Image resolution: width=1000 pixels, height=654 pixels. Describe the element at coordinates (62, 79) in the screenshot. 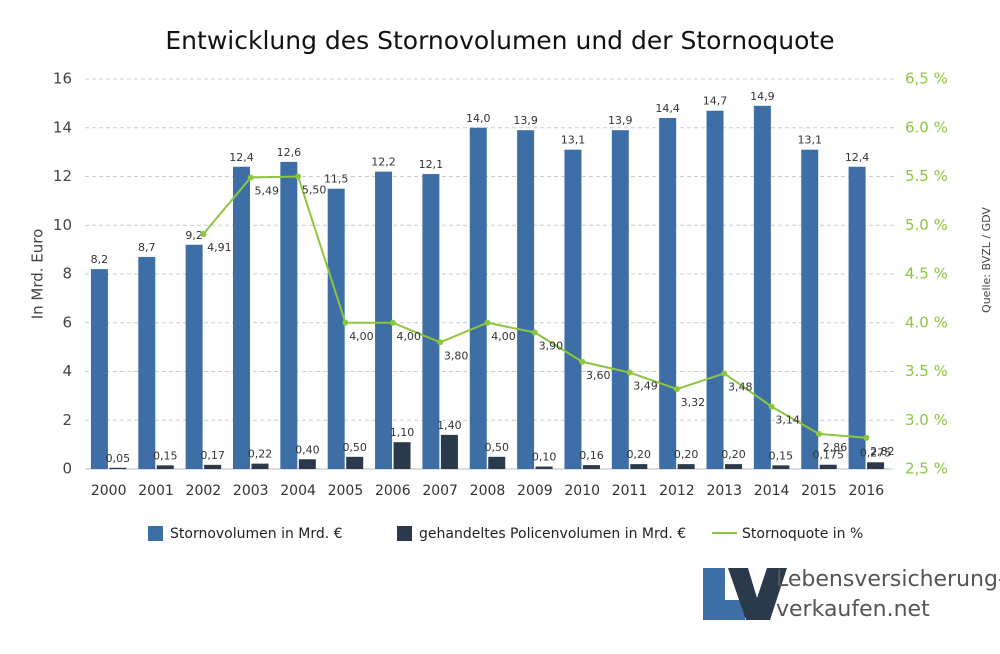

I see `y-tick-label: 16` at that location.